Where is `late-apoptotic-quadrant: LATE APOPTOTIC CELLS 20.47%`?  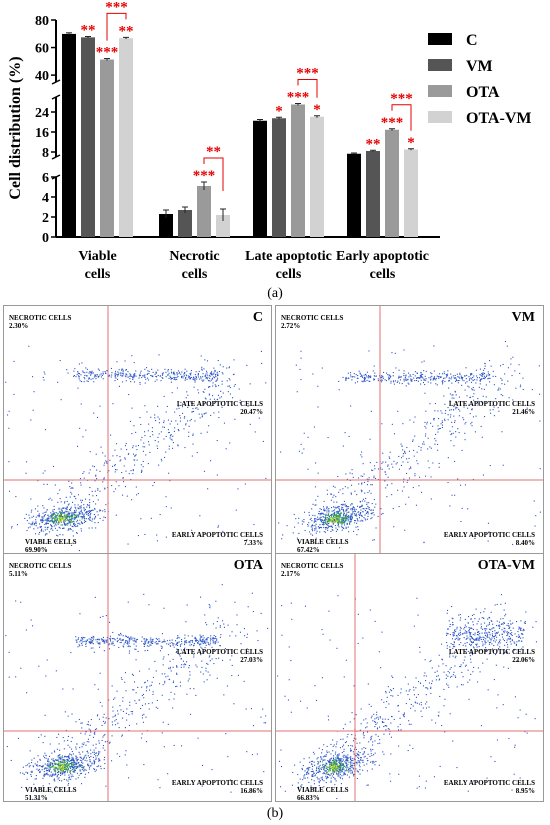
late-apoptotic-quadrant: LATE APOPTOTIC CELLS 20.47% is located at coordinates (220, 408).